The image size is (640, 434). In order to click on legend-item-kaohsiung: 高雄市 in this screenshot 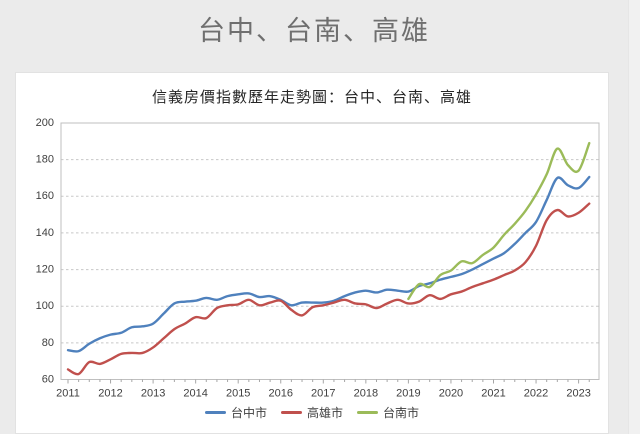, I will do `click(311, 412)`.